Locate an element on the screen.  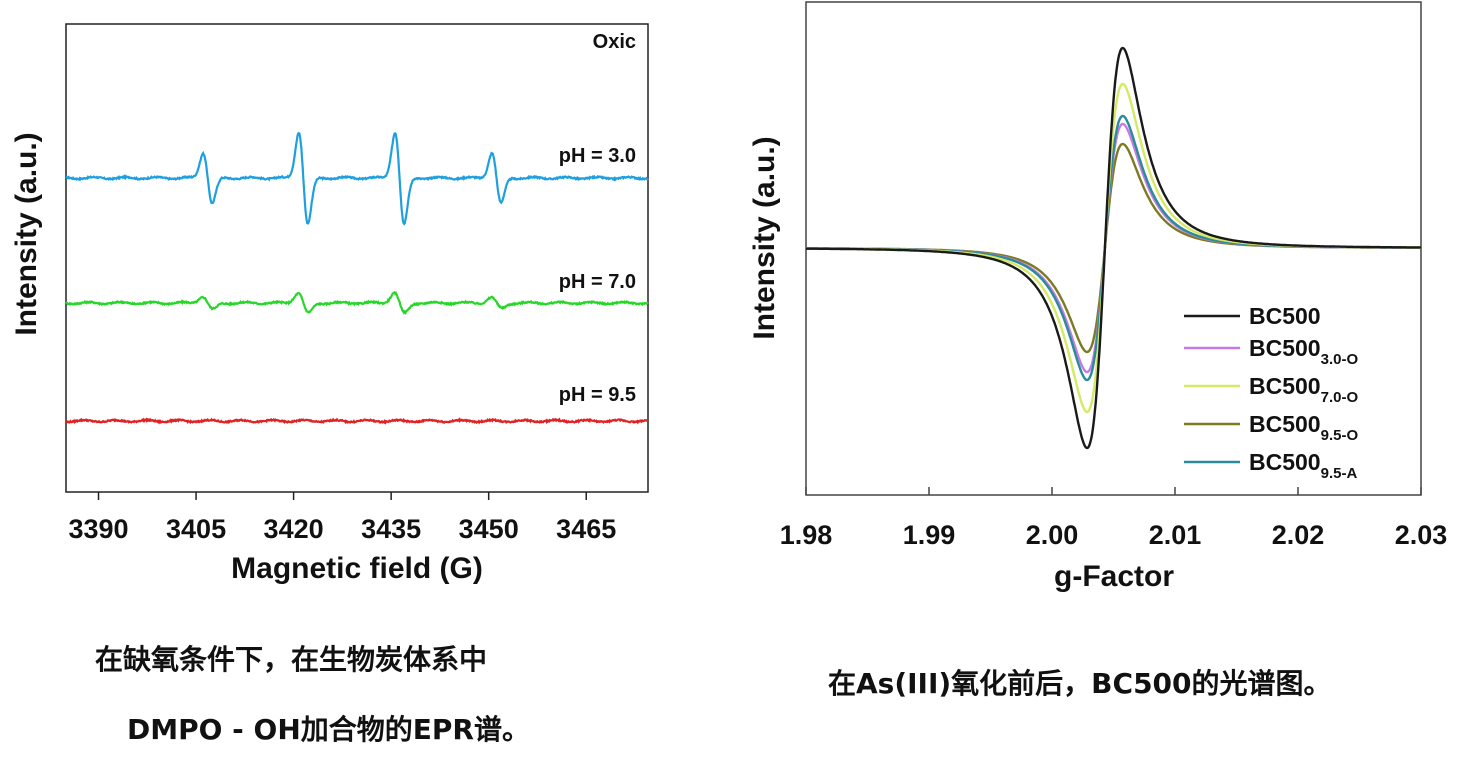
legend-item-bc500-9-5-a: BC5009.5-A is located at coordinates (1270, 465).